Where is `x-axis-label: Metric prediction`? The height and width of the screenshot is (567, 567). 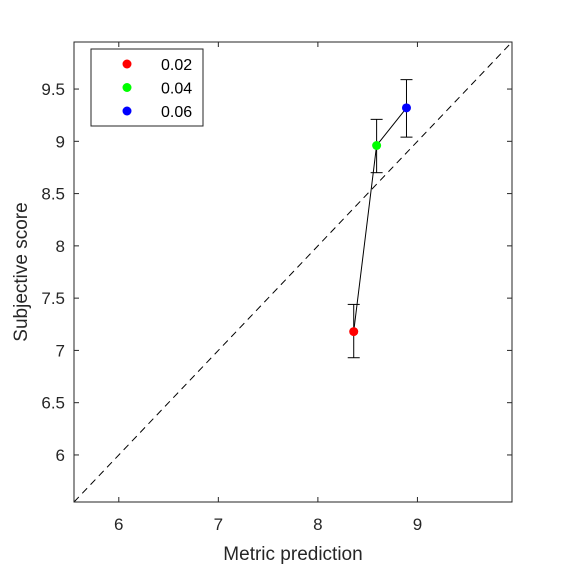 x-axis-label: Metric prediction is located at coordinates (292, 554).